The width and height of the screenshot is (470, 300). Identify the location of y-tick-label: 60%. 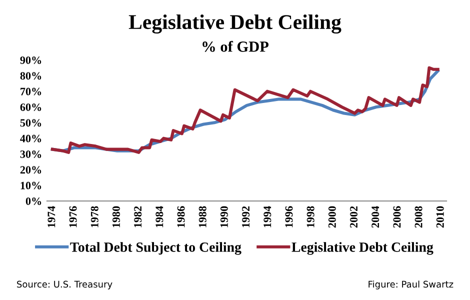
(31, 107).